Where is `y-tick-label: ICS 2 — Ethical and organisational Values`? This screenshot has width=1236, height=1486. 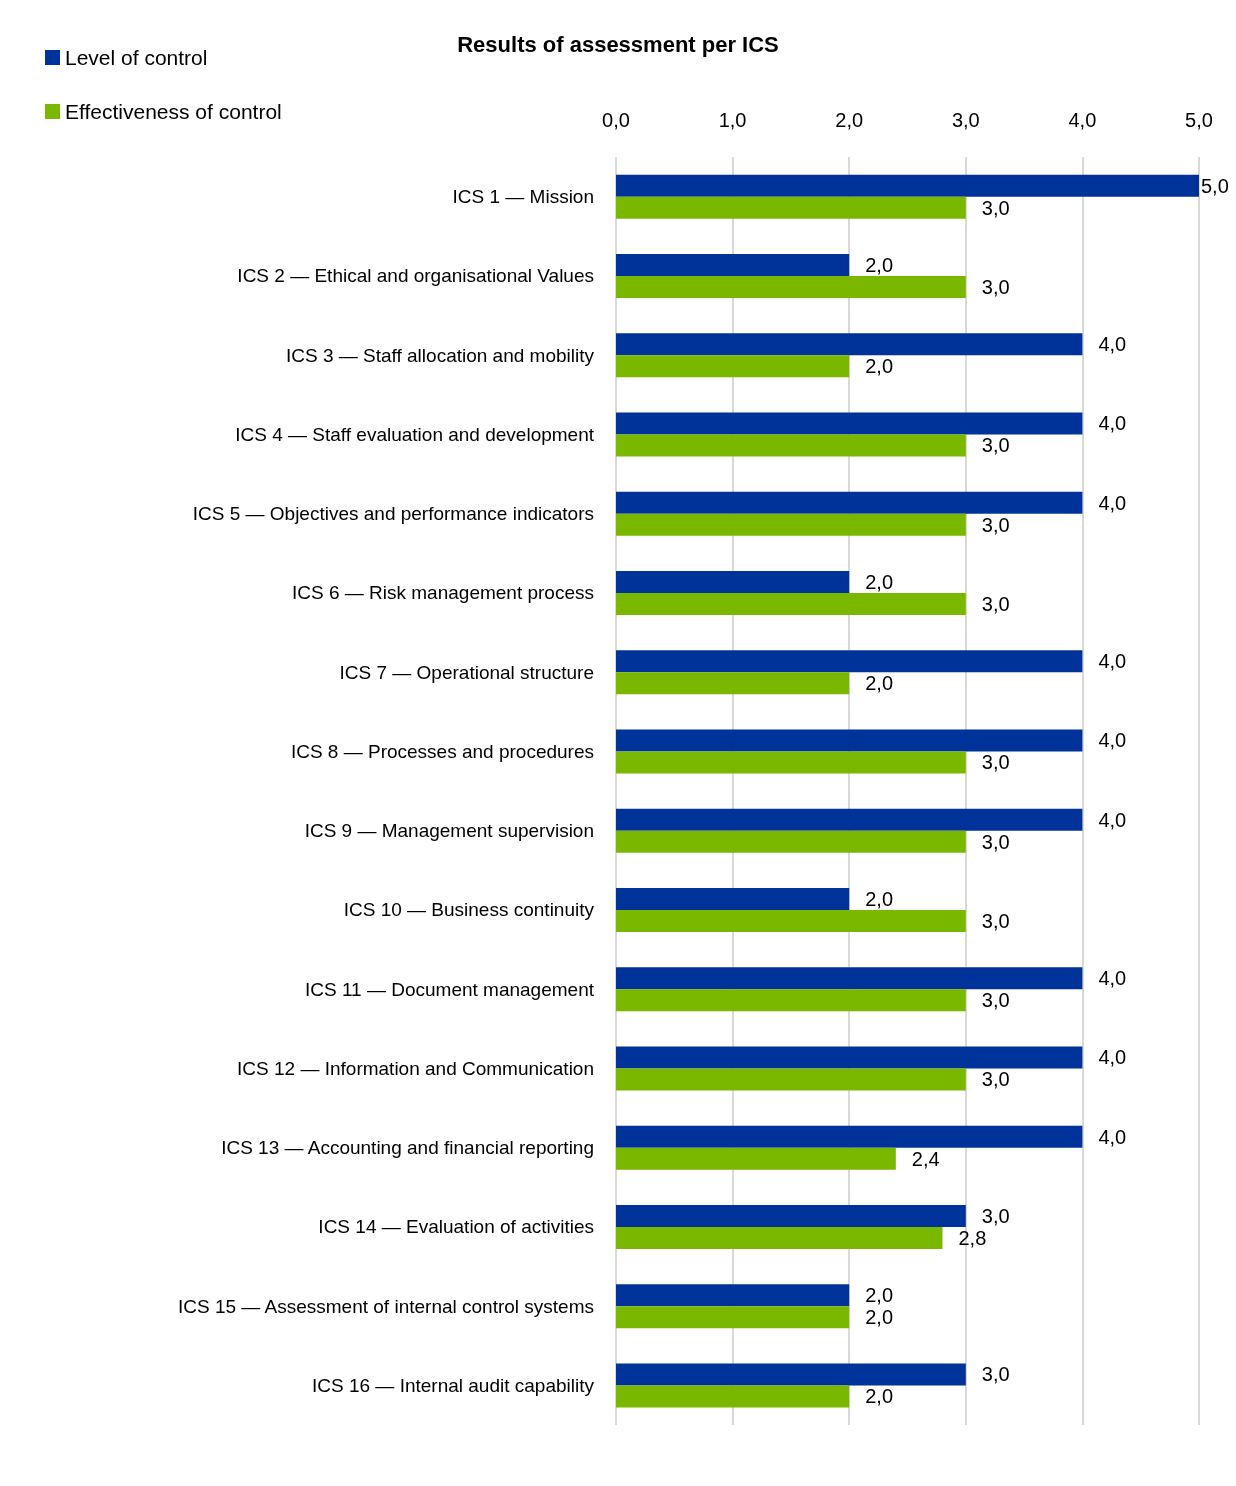 y-tick-label: ICS 2 — Ethical and organisational Values is located at coordinates (415, 276).